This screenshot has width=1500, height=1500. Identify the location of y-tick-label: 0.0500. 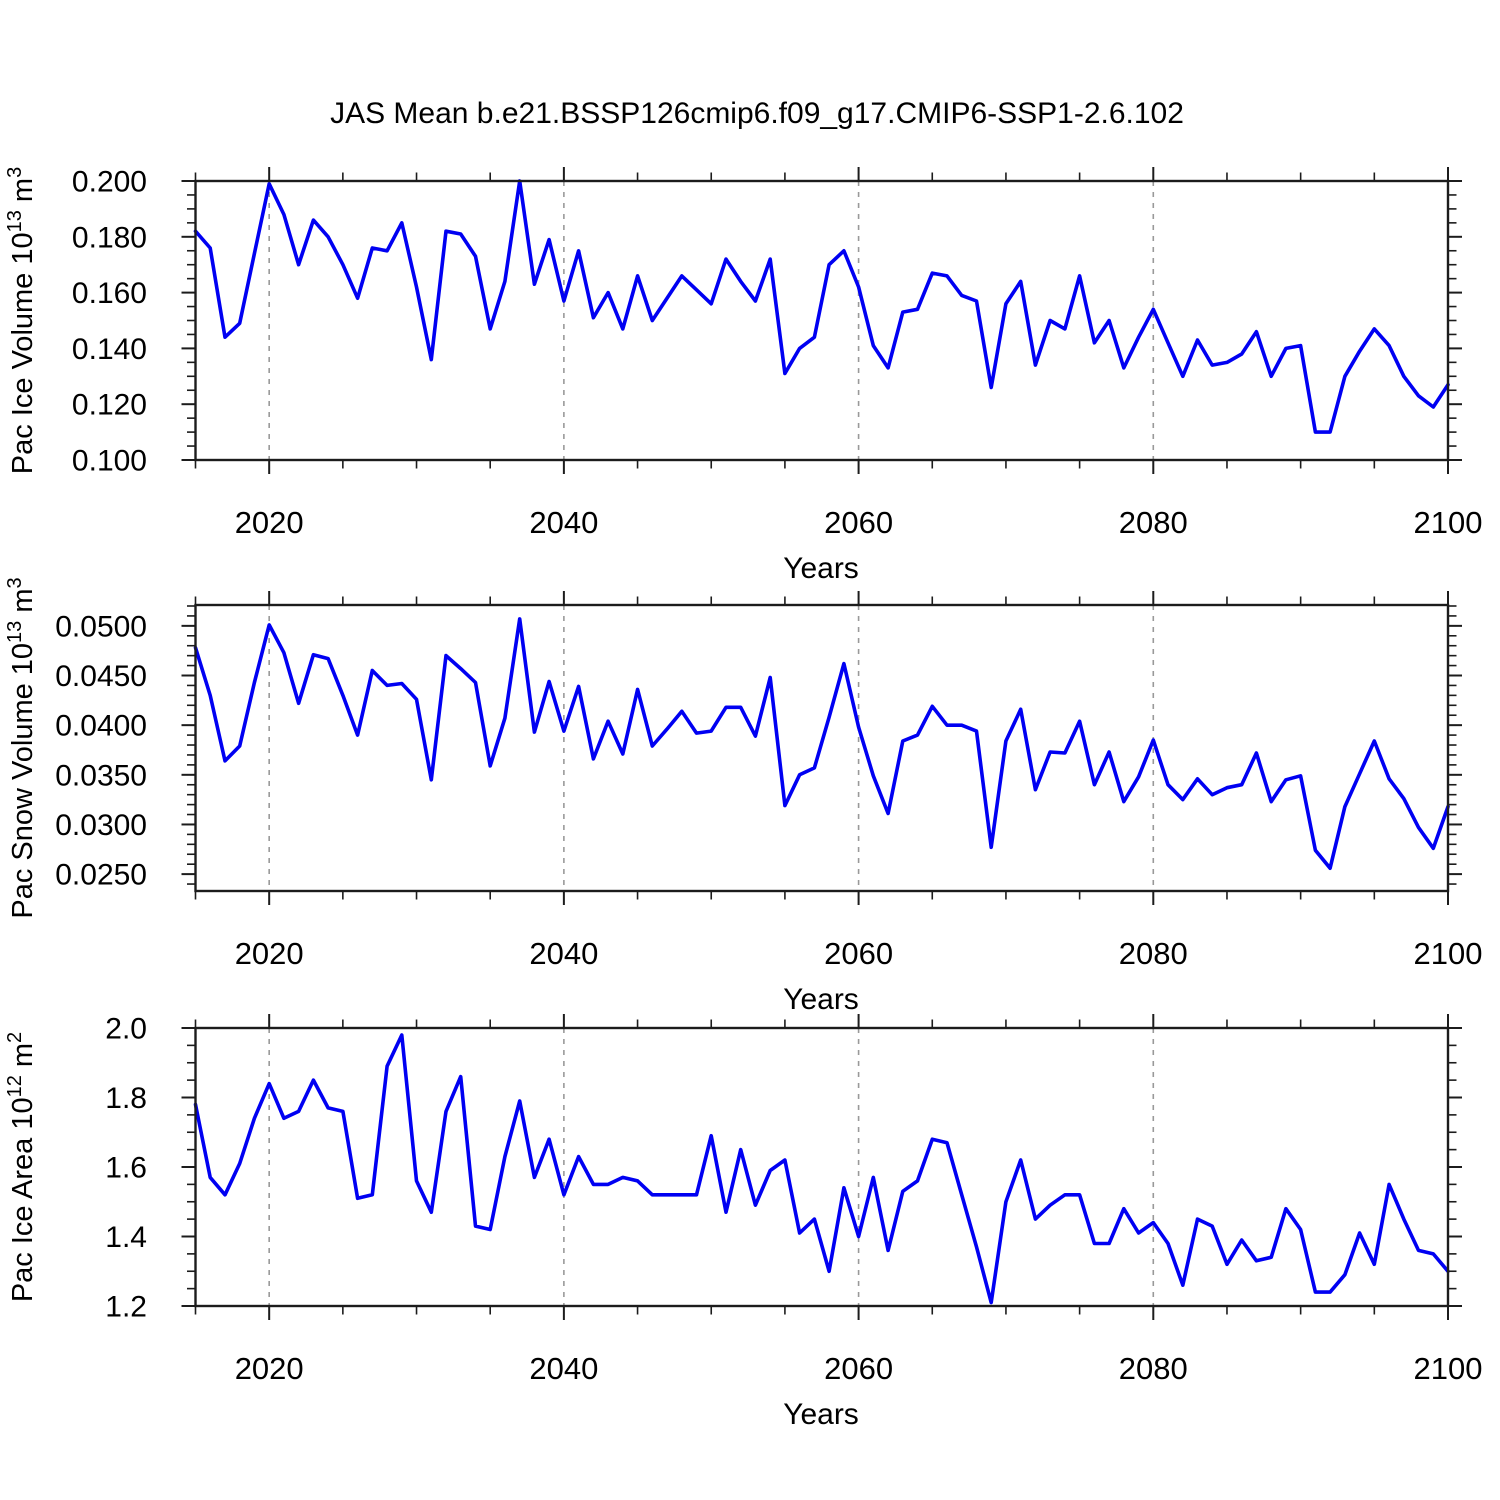
(101, 626).